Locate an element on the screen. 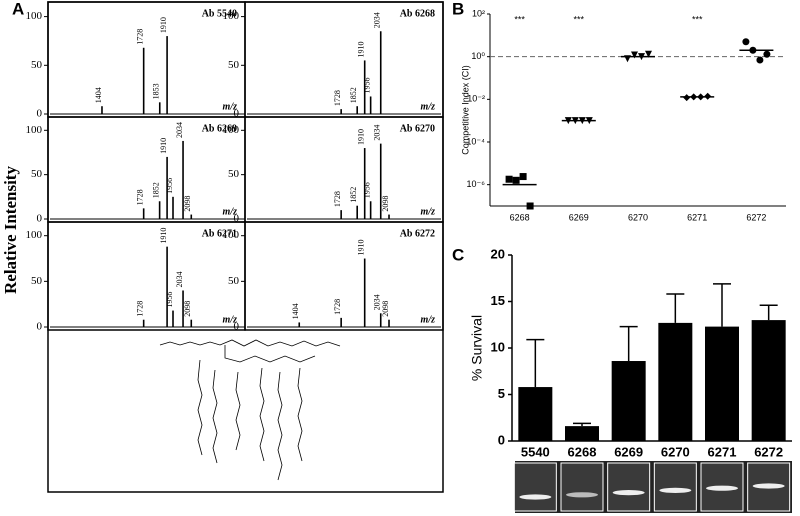 This screenshot has width=800, height=516. peak-label: 1404 is located at coordinates (98, 95).